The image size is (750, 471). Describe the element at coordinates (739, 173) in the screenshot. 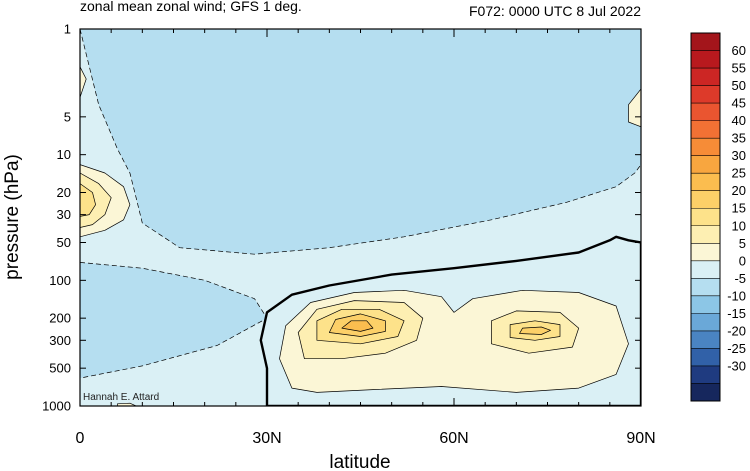

I see `colorbar-label: 25` at that location.